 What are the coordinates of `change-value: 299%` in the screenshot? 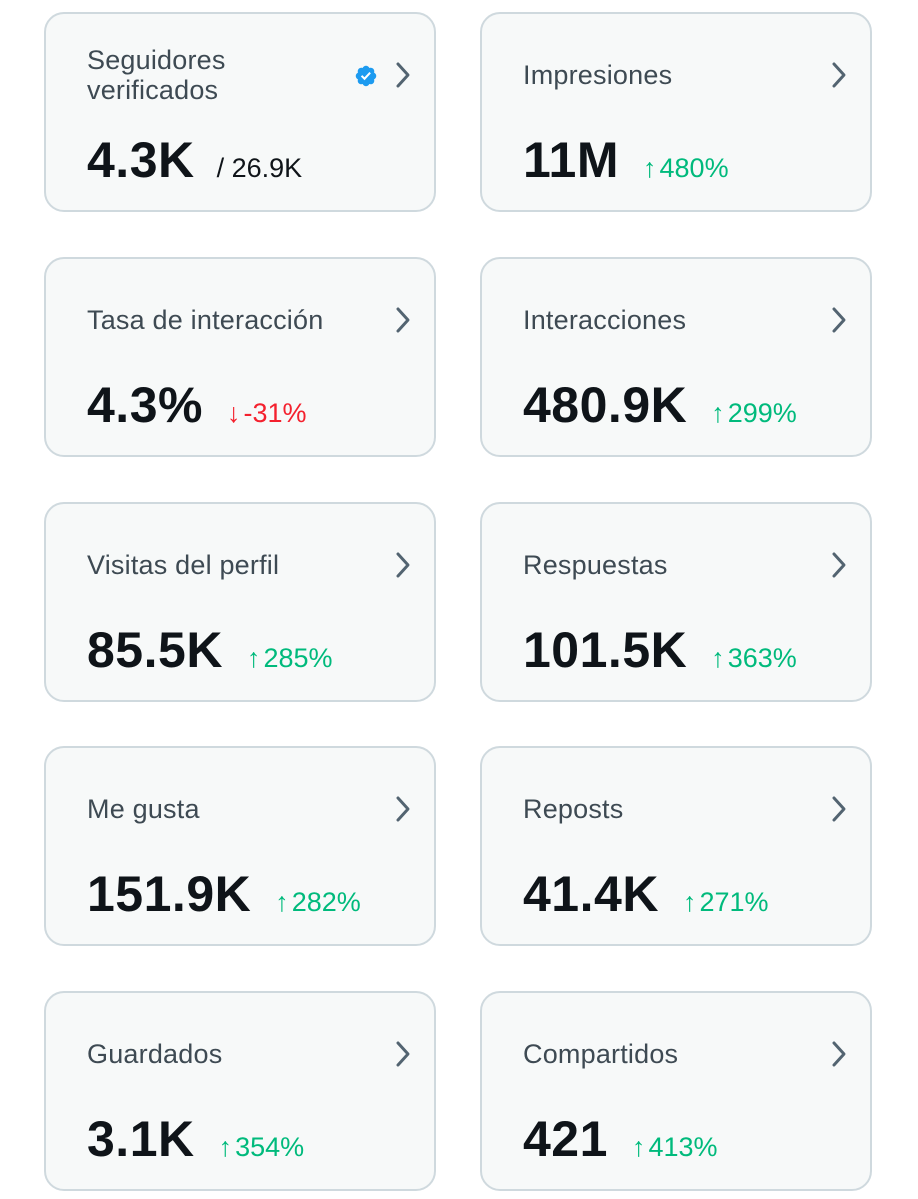 It's located at (762, 413).